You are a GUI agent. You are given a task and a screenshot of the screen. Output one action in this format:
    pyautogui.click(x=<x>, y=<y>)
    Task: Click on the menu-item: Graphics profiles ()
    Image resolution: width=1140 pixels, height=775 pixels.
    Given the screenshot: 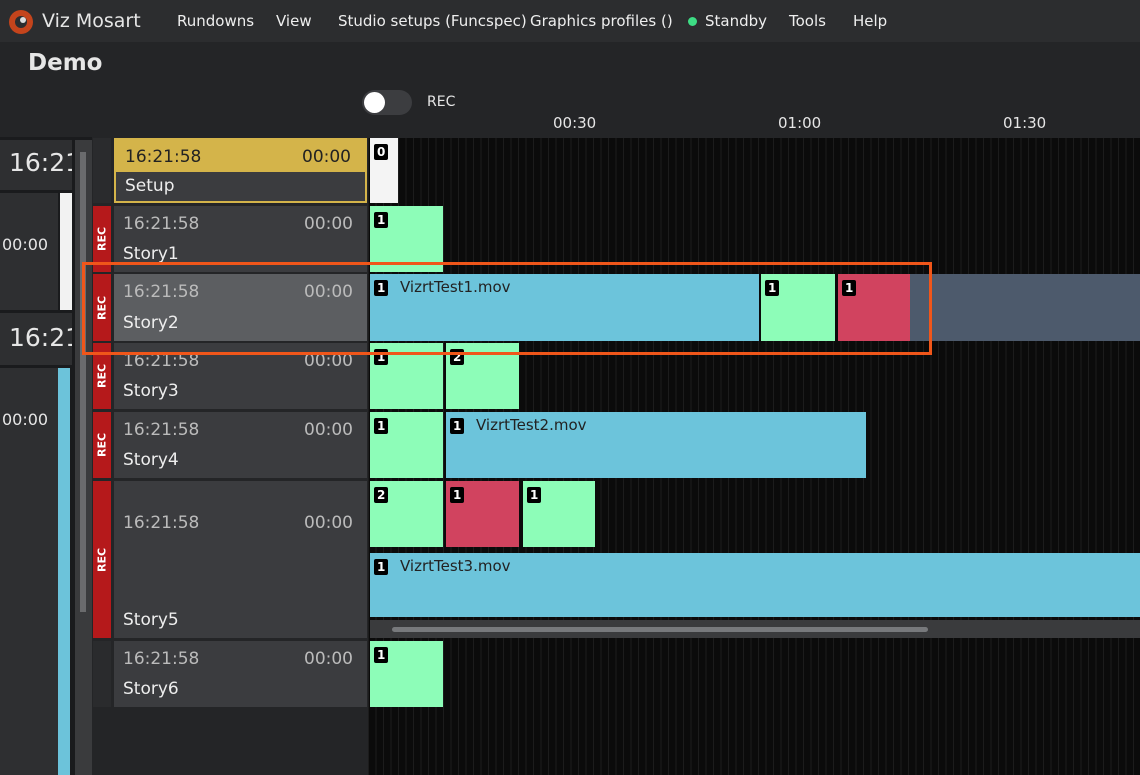 What is the action you would take?
    pyautogui.click(x=601, y=21)
    